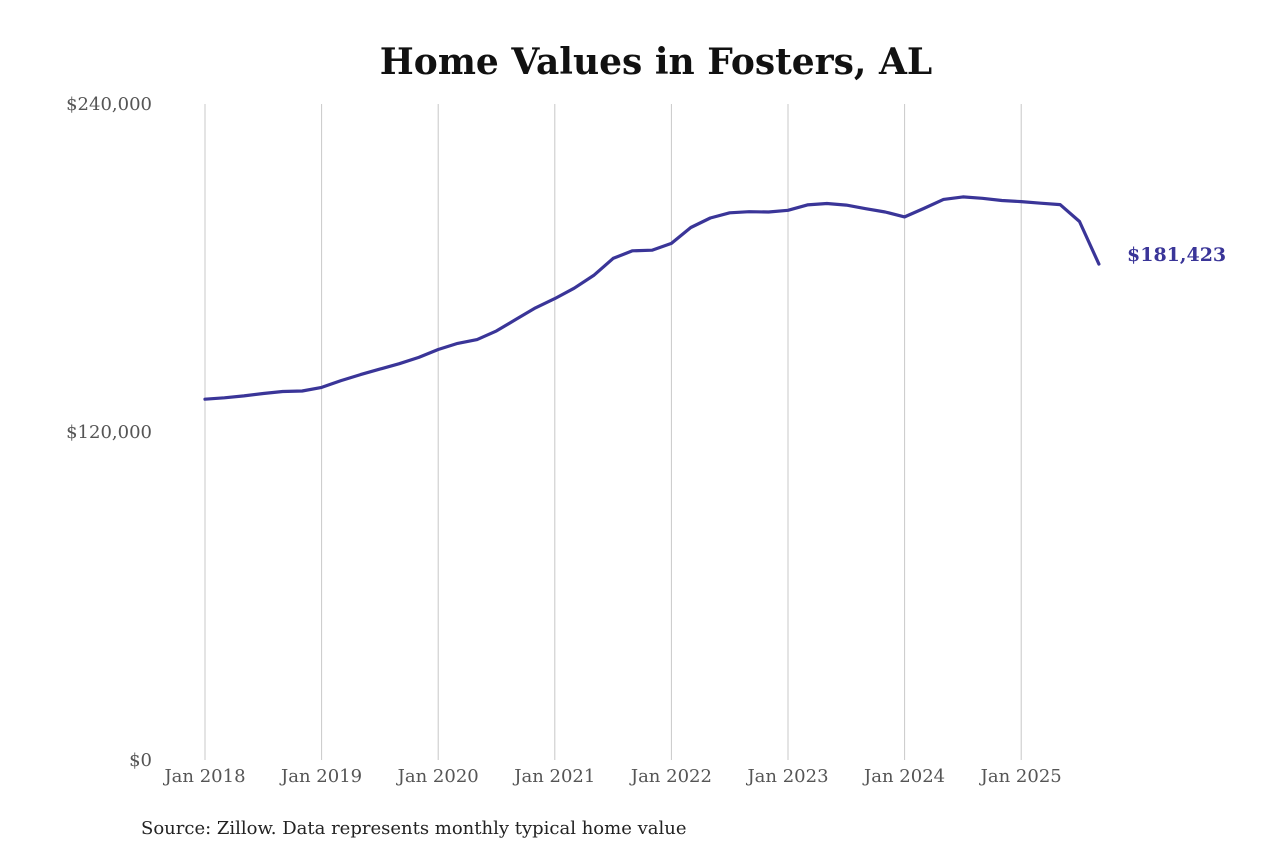  What do you see at coordinates (320, 776) in the screenshot?
I see `x-tick-label: Jan 2019` at bounding box center [320, 776].